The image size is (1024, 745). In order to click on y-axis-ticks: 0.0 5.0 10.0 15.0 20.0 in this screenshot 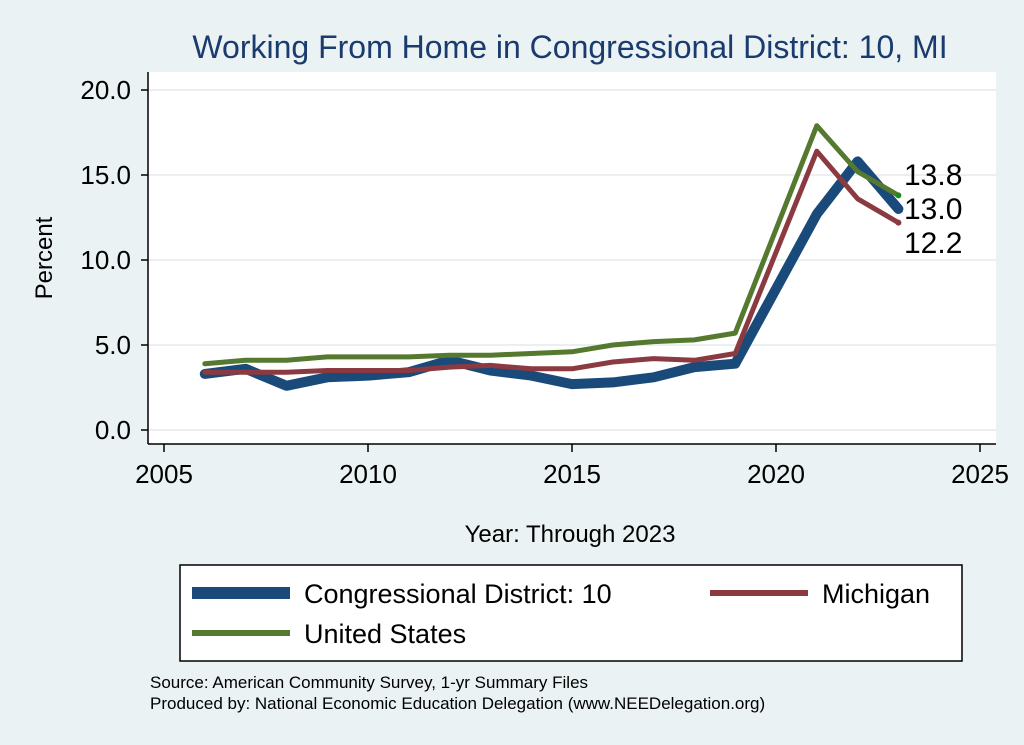, I will do `click(114, 260)`.